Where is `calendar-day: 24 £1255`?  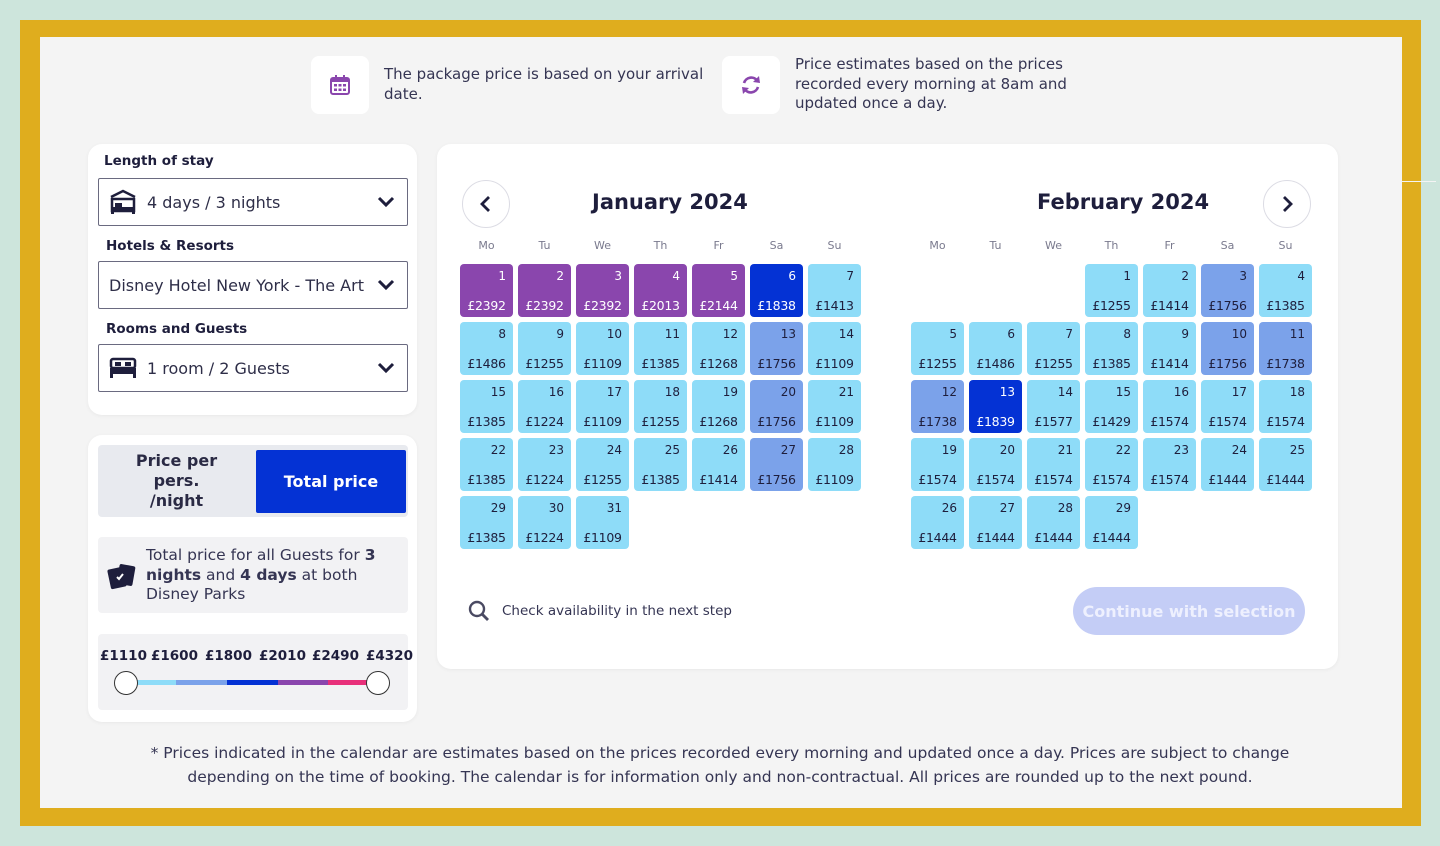 calendar-day: 24 £1255 is located at coordinates (602, 464).